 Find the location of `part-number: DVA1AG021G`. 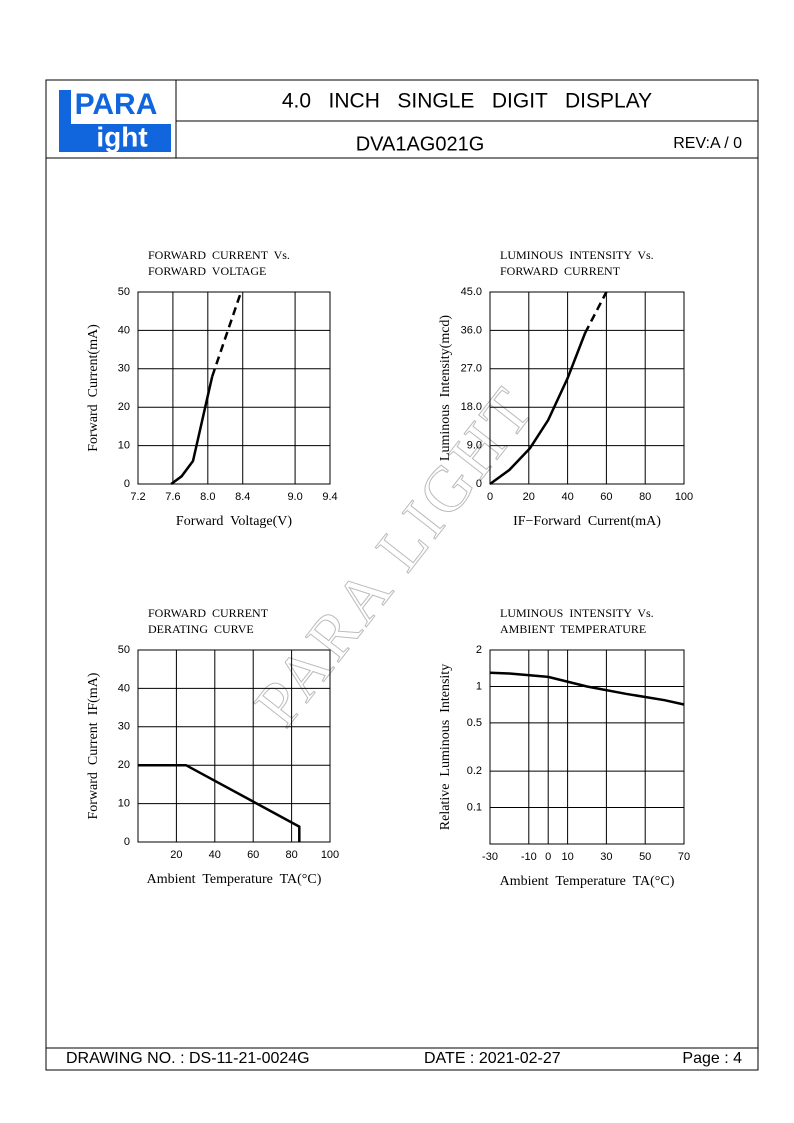

part-number: DVA1AG021G is located at coordinates (420, 144).